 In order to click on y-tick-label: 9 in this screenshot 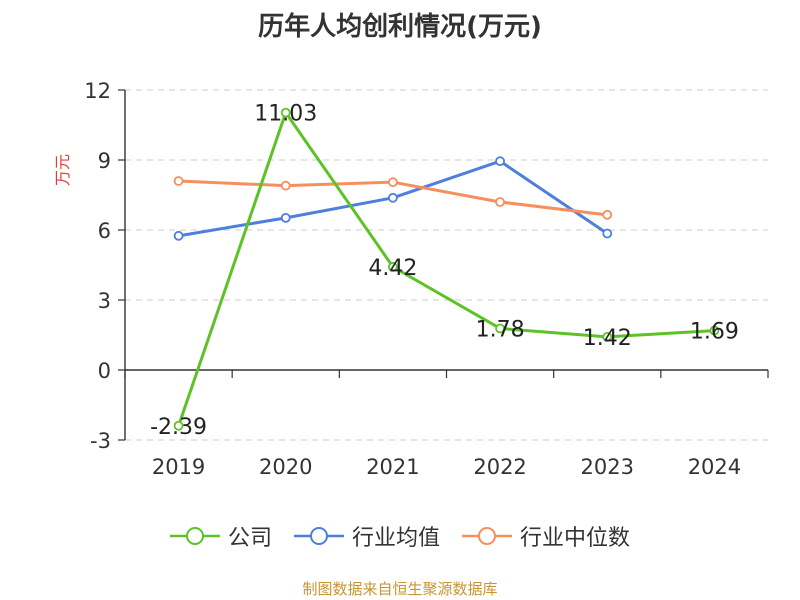, I will do `click(104, 161)`.